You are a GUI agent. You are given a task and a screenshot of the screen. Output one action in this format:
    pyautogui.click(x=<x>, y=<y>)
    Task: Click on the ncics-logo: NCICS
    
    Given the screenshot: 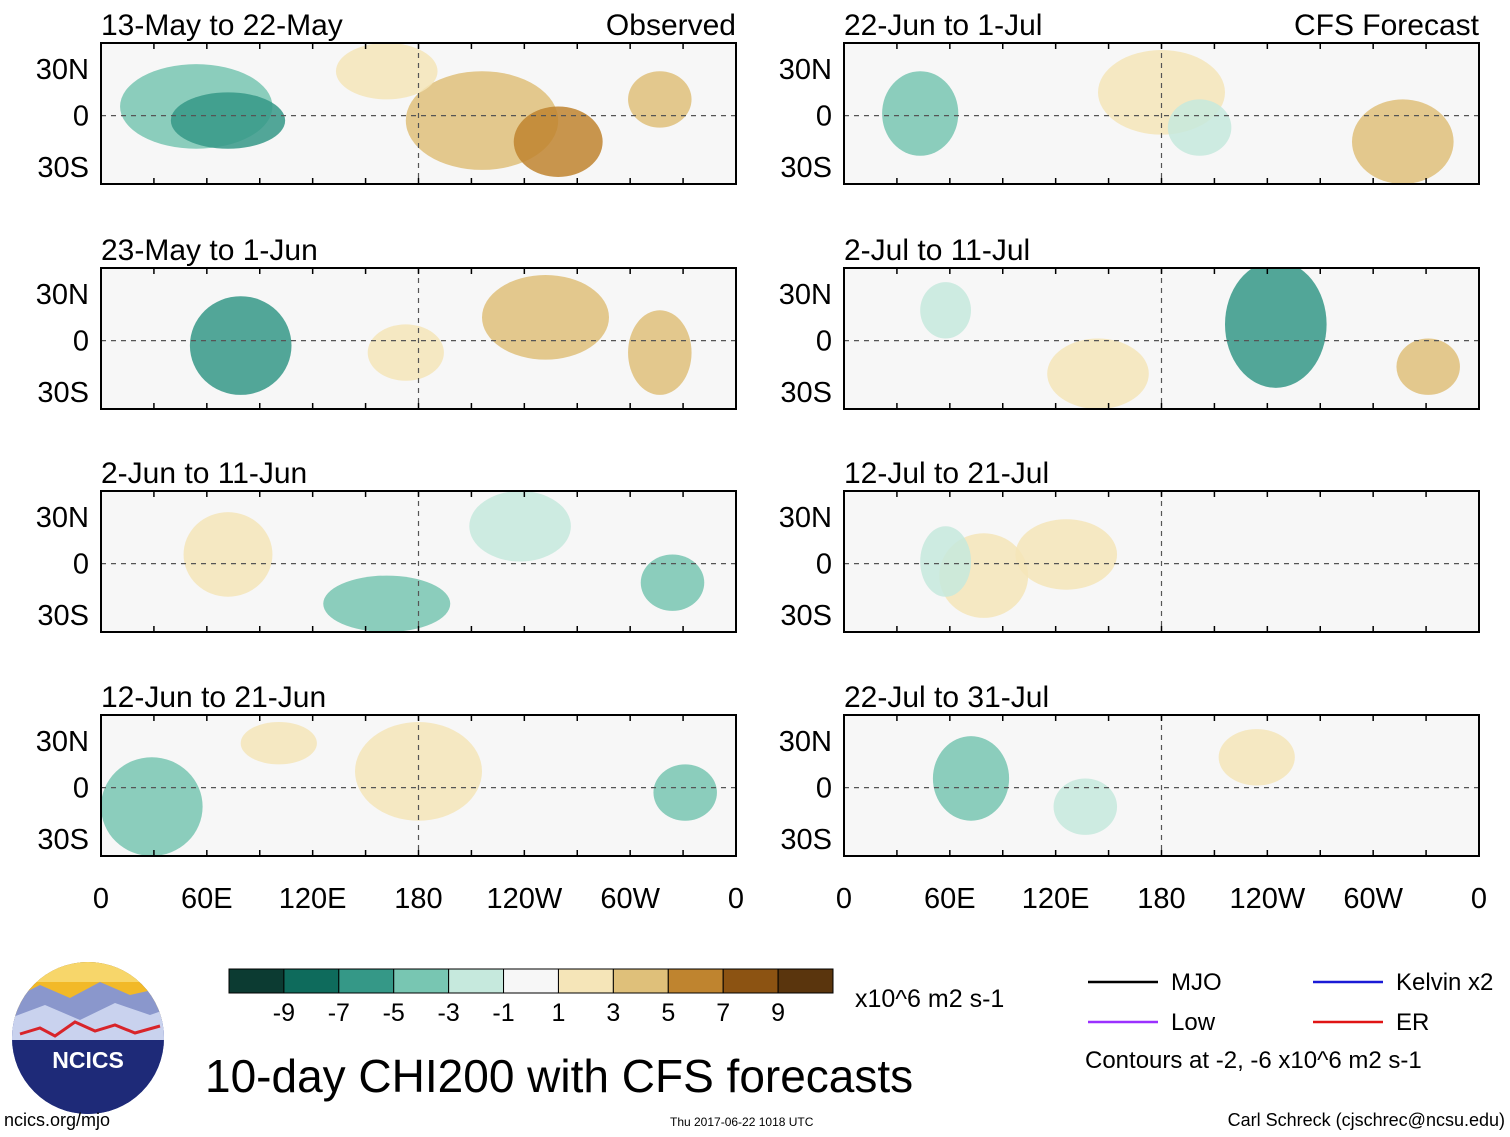 What is the action you would take?
    pyautogui.click(x=90, y=1040)
    